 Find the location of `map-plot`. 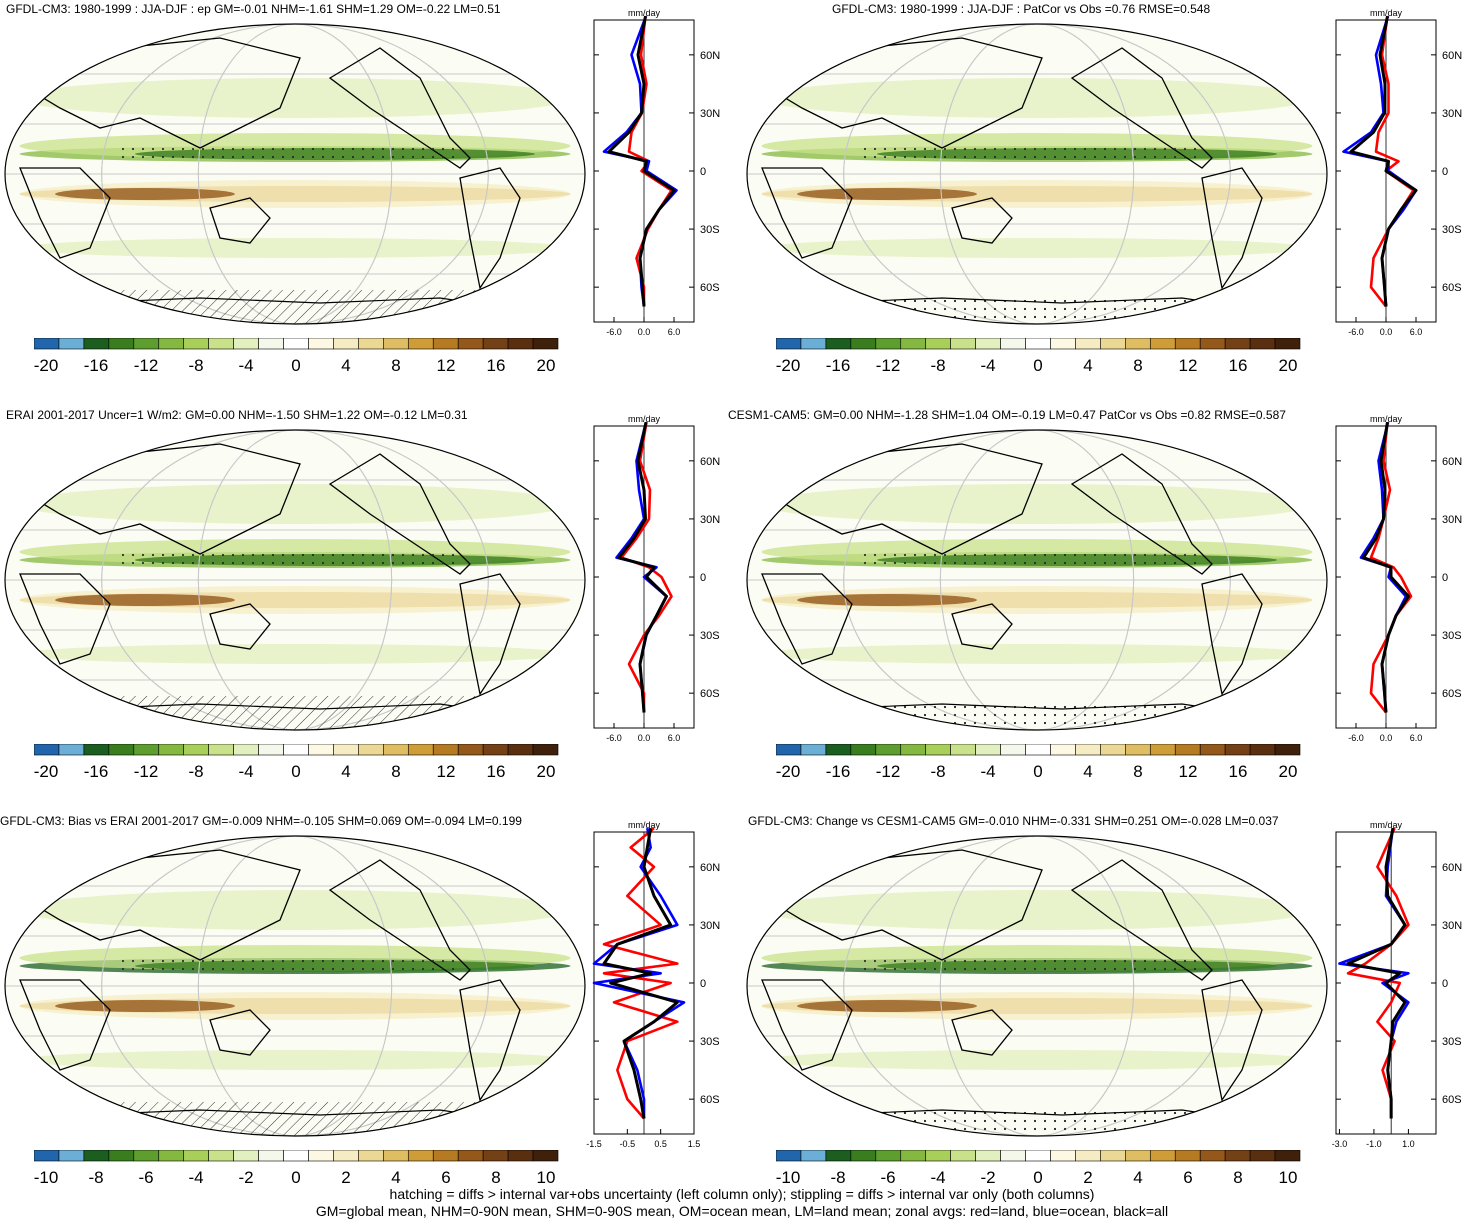

map-plot is located at coordinates (295, 580).